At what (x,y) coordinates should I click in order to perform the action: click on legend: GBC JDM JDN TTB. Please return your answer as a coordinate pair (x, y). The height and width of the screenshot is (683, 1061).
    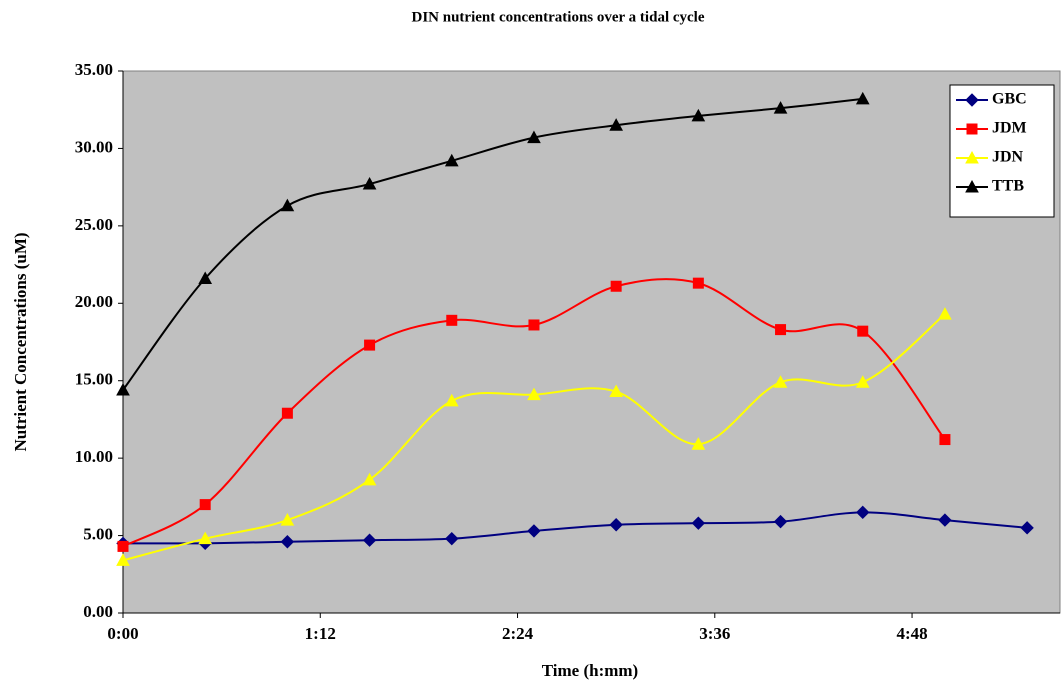
    Looking at the image, I should click on (1002, 151).